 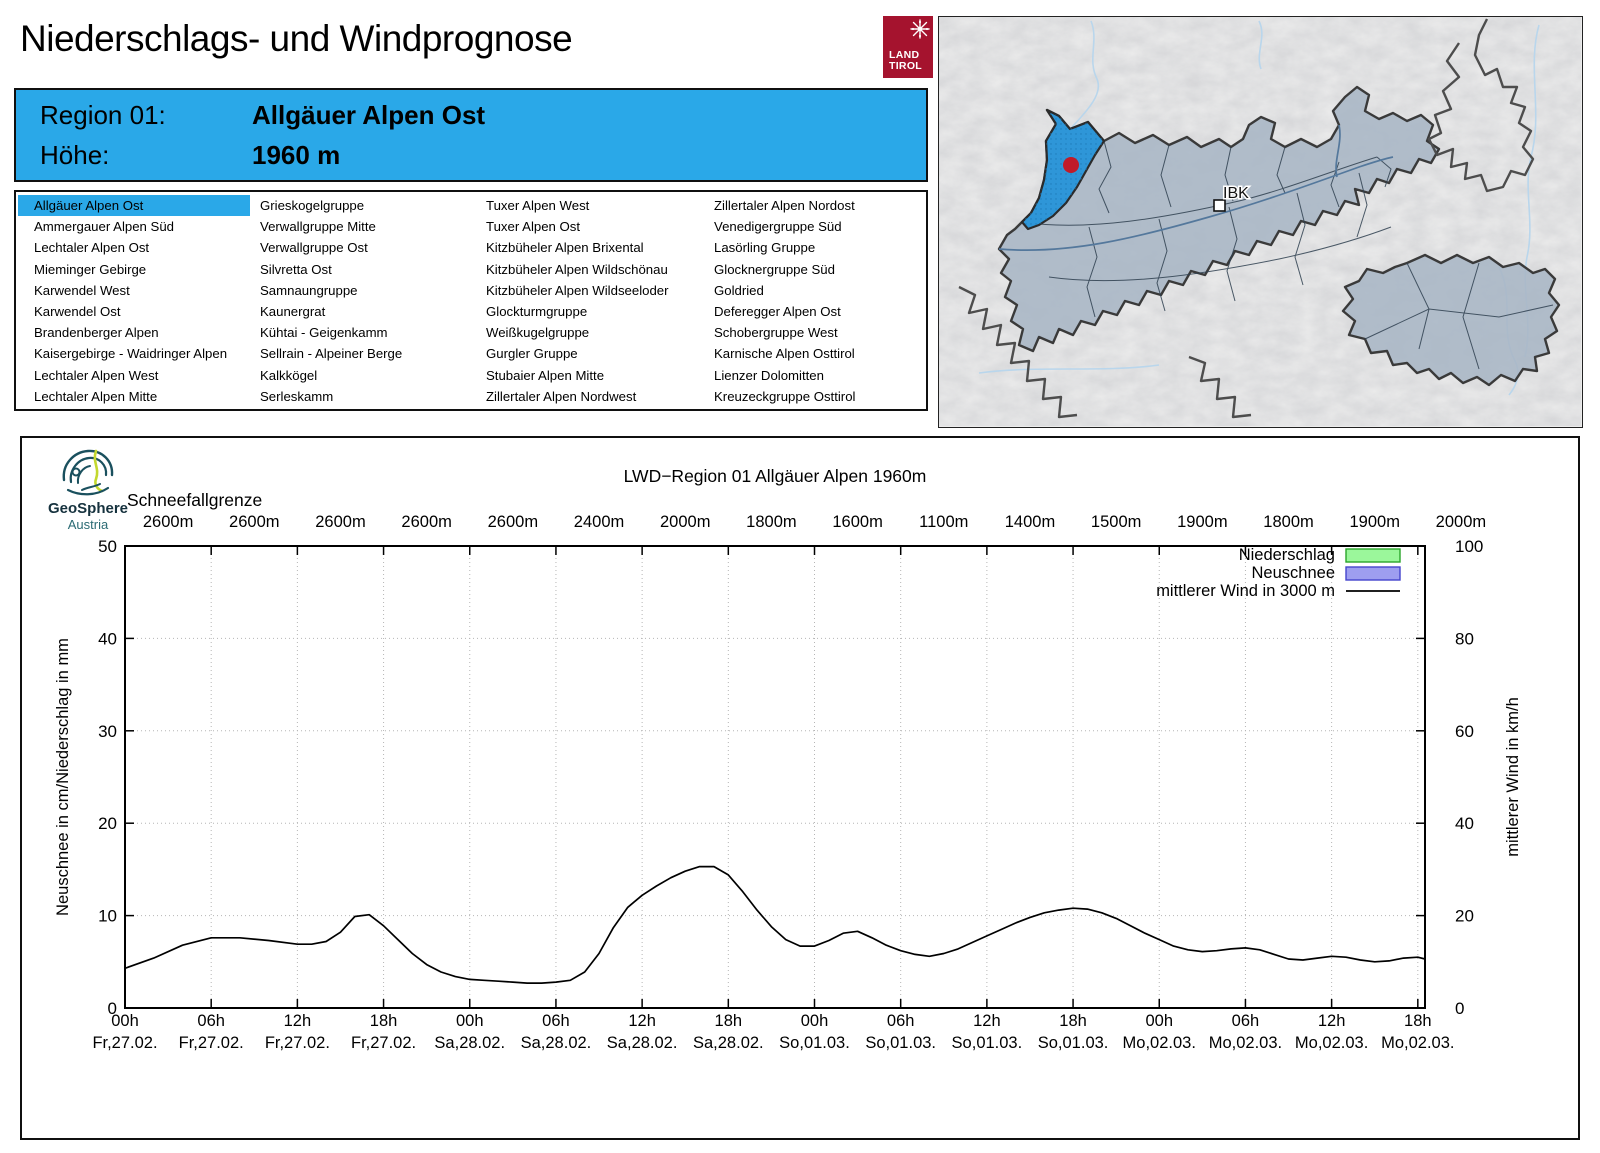 I want to click on region-label: Region 01:, so click(x=103, y=115).